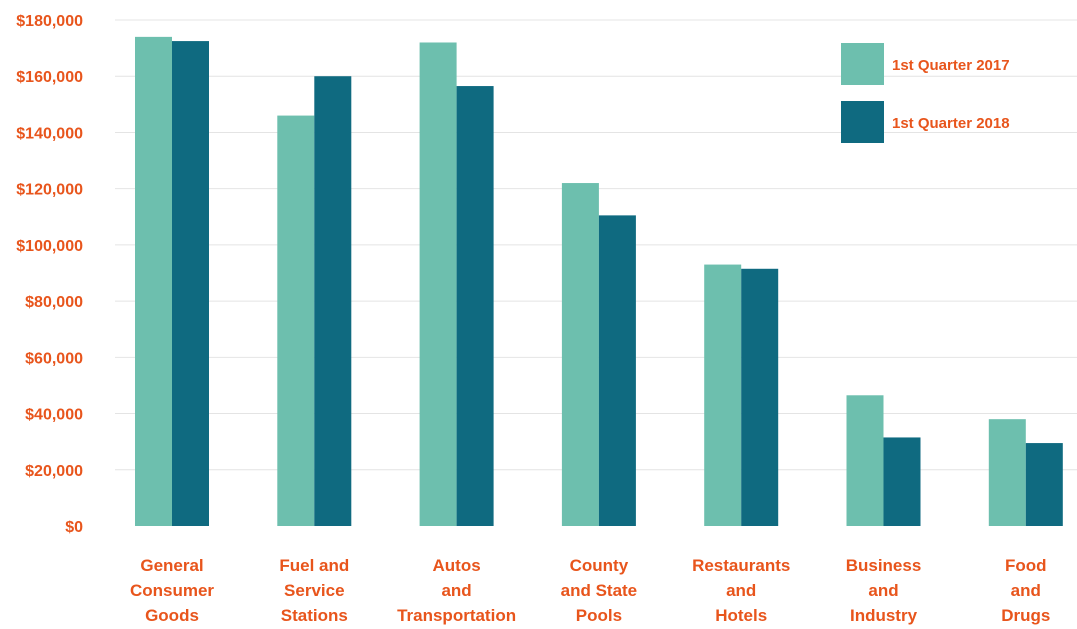 The width and height of the screenshot is (1077, 629). I want to click on x-category-label: Autos and Transportation, so click(456, 590).